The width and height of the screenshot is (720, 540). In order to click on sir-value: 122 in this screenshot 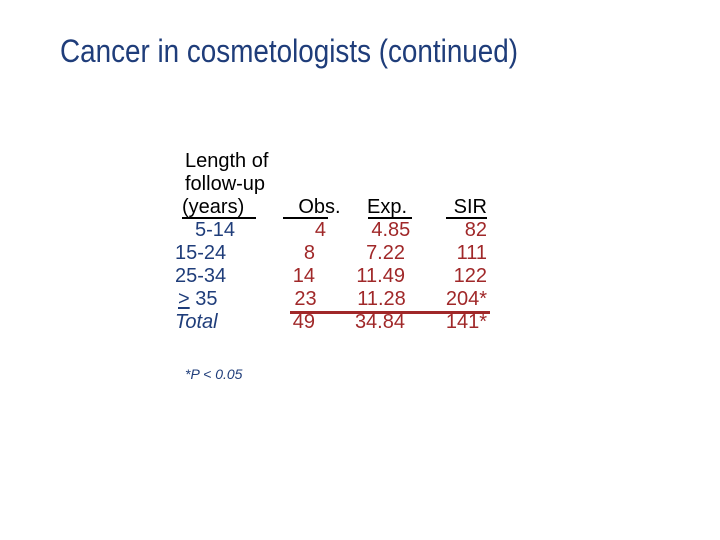, I will do `click(470, 276)`.